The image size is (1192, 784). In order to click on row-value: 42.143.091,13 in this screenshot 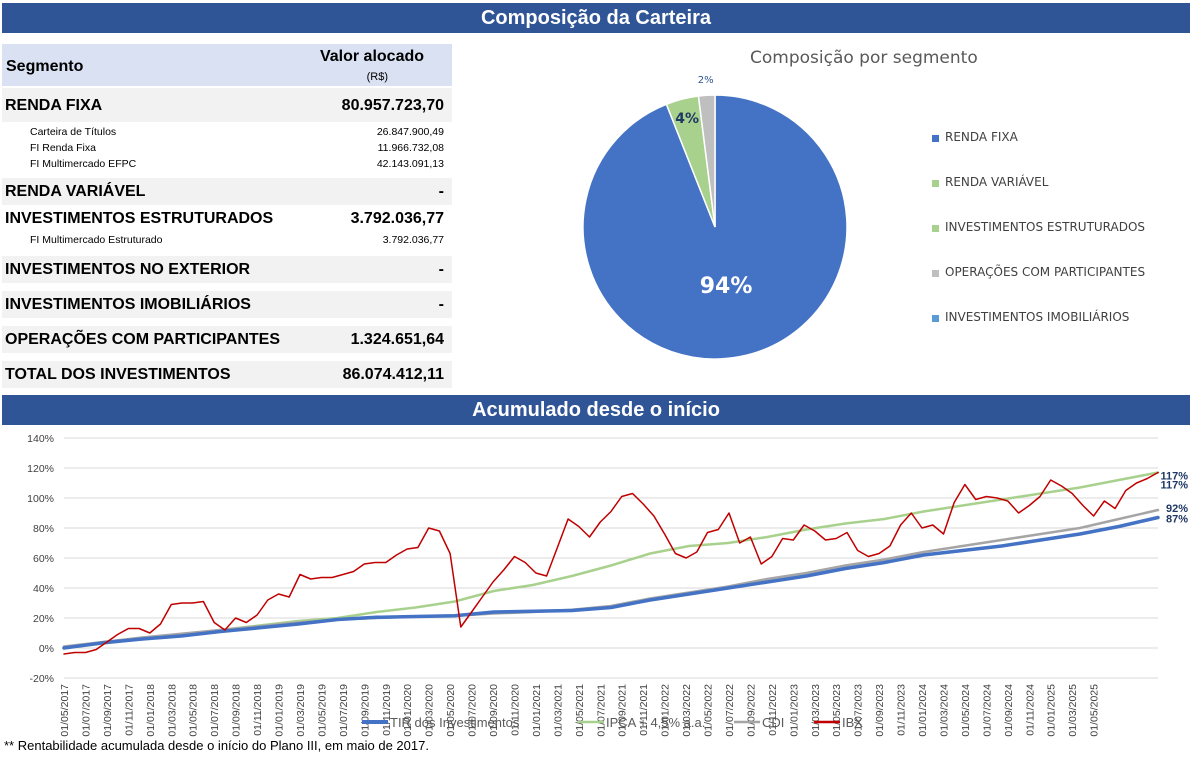, I will do `click(410, 164)`.